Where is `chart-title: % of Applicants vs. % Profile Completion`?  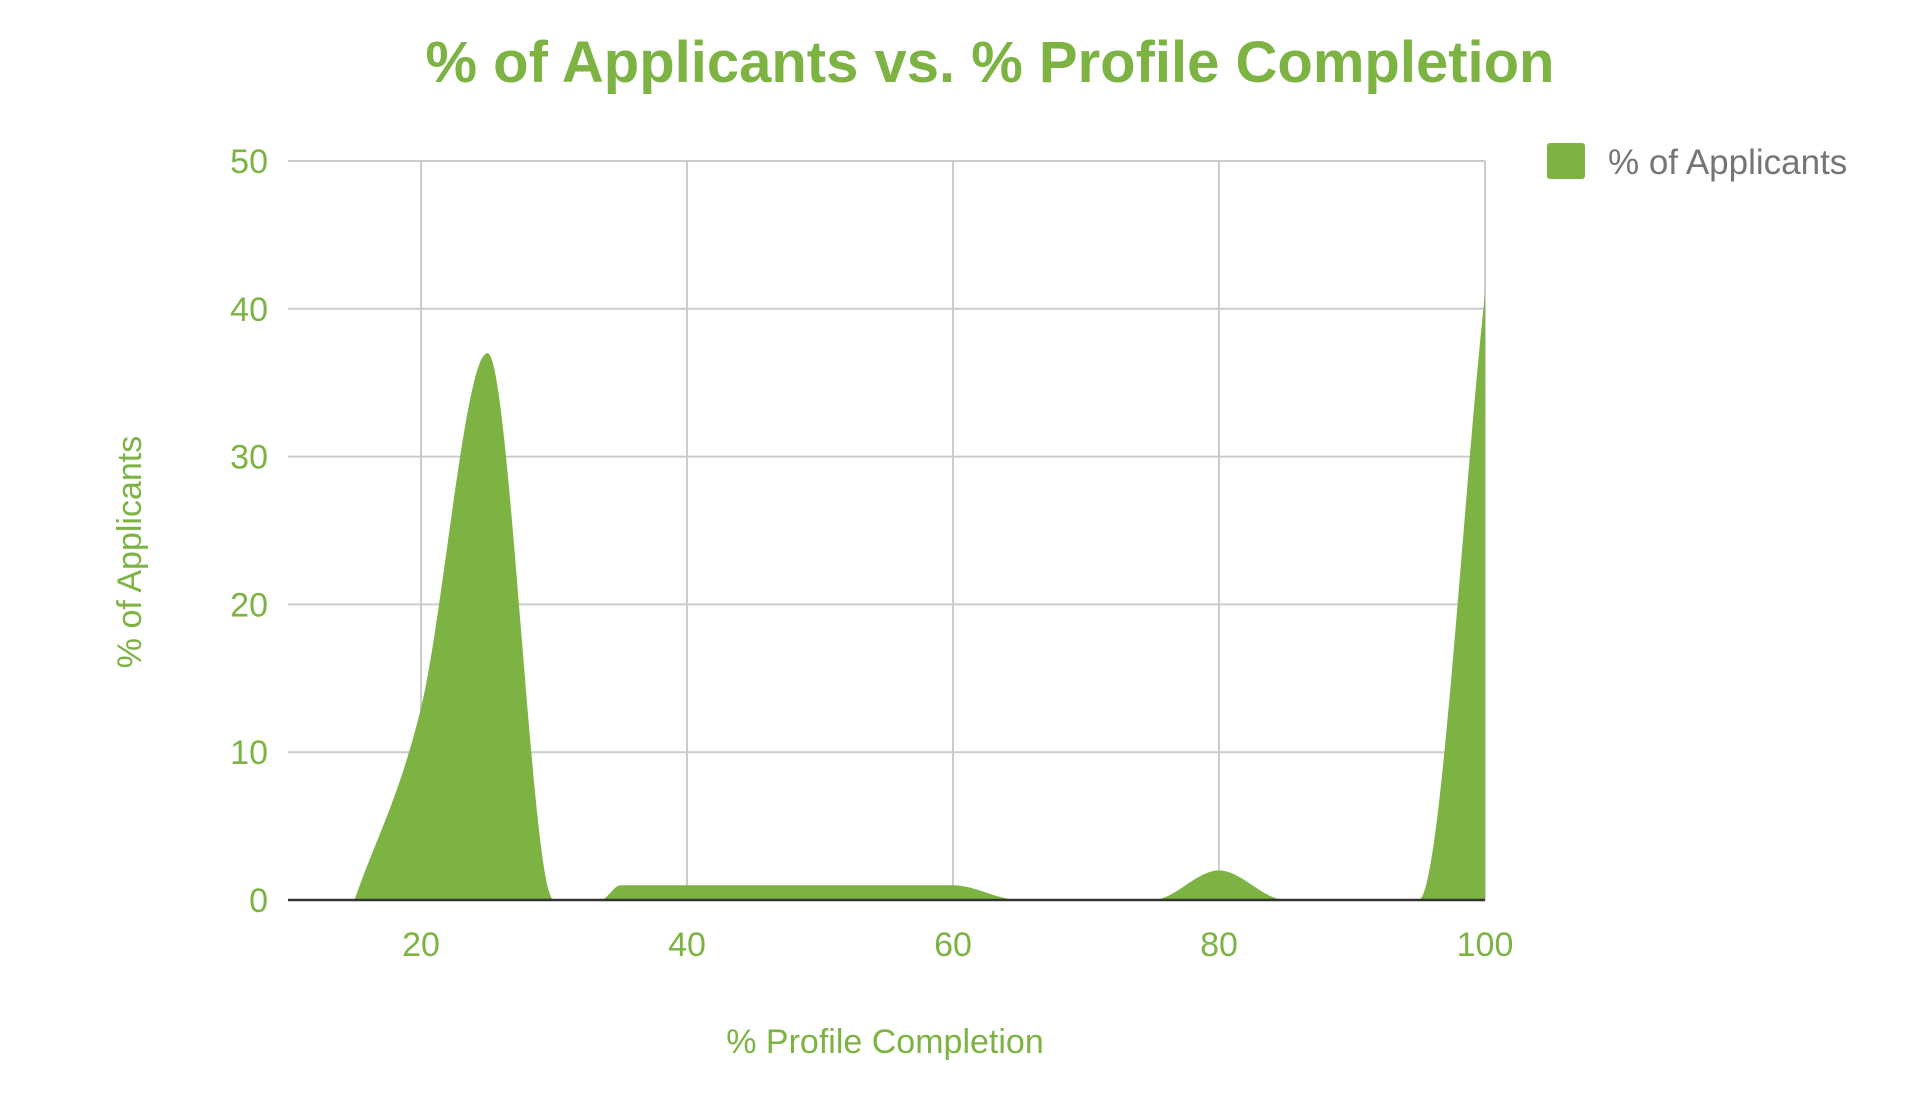
chart-title: % of Applicants vs. % Profile Completion is located at coordinates (990, 62).